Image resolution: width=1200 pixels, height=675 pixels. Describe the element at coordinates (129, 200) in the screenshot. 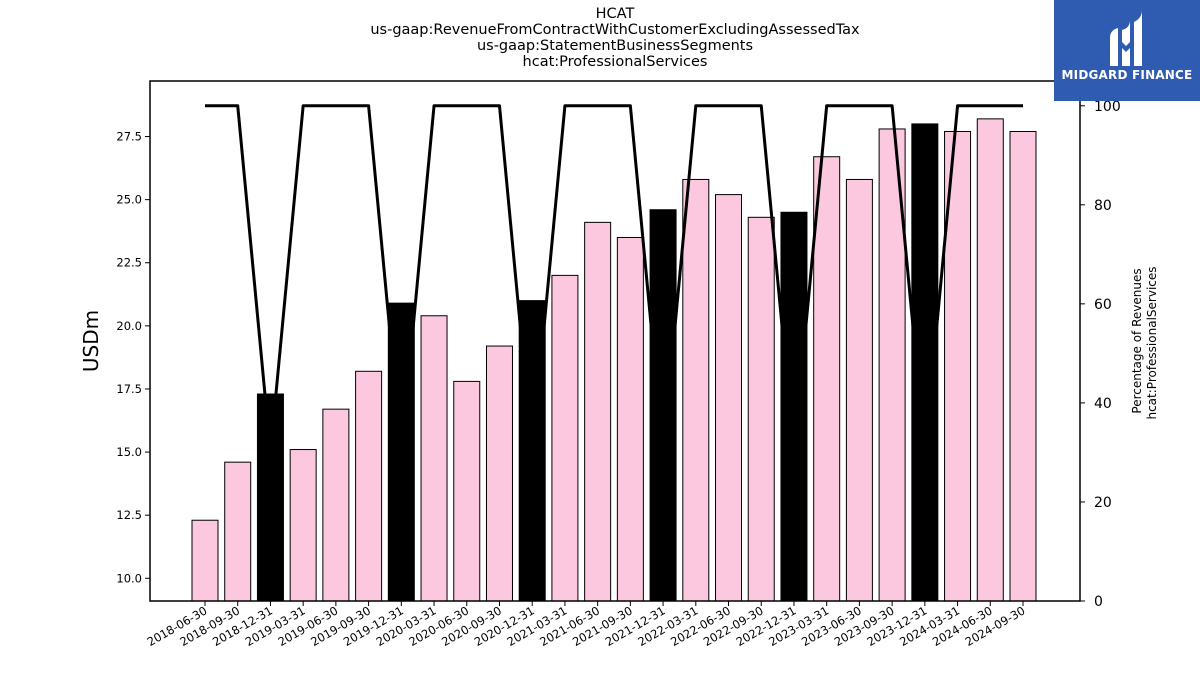

I see `y-tick-label: 25.0` at that location.